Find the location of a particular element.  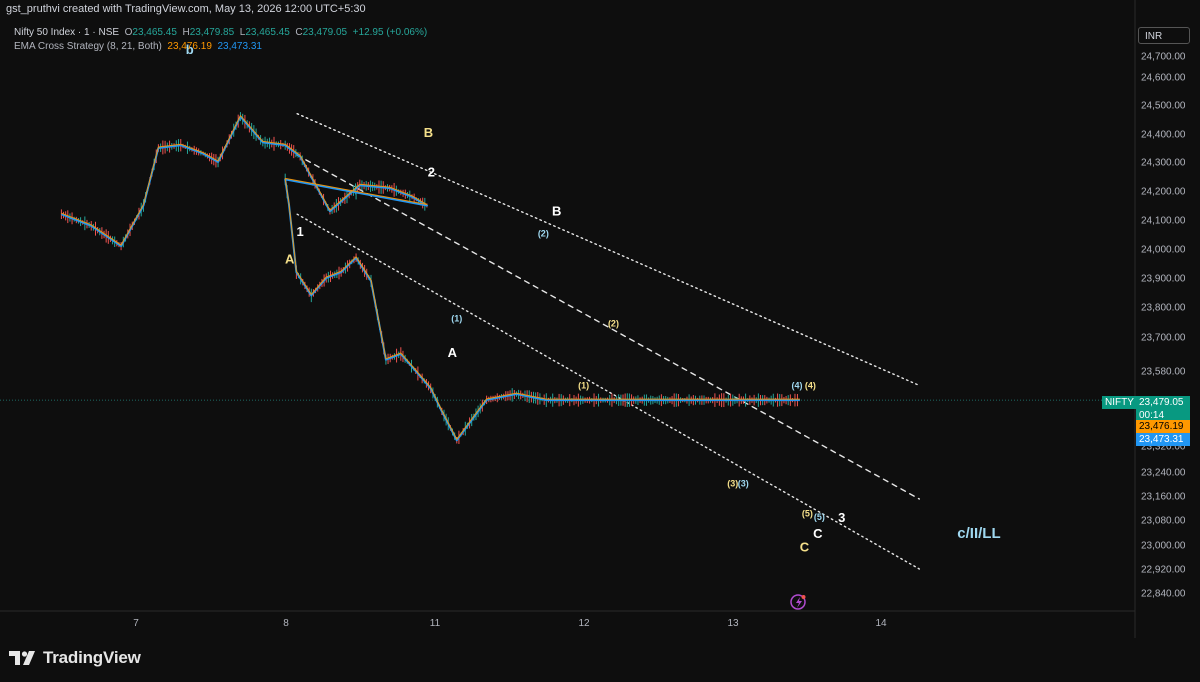

ema-fast-value: 23,476.19 is located at coordinates (189, 46).